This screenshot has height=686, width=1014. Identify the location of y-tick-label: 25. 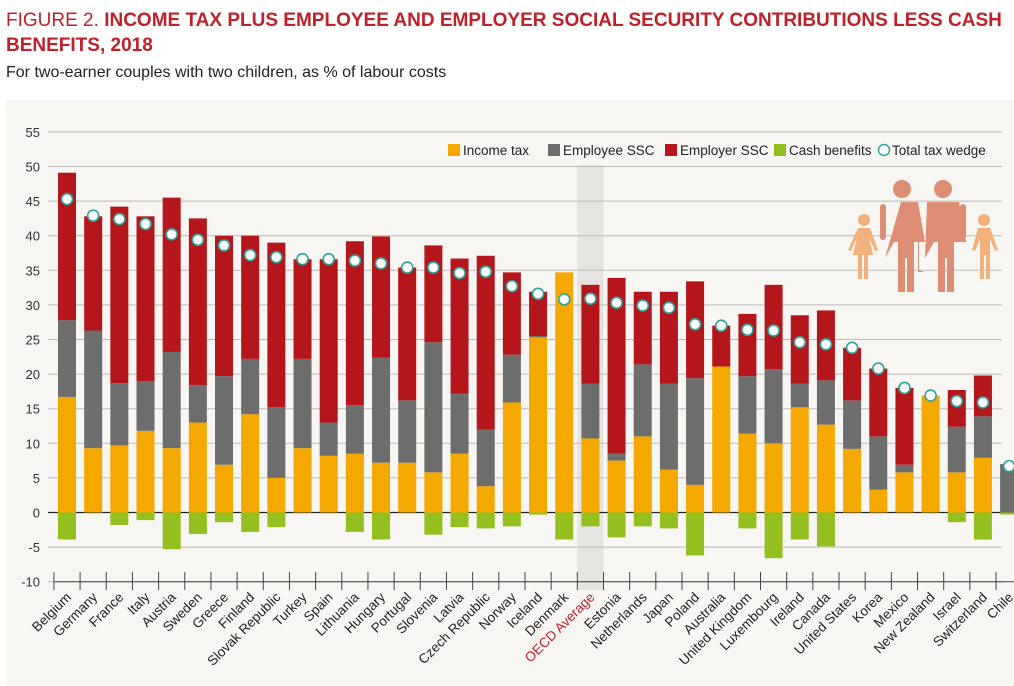
(33, 340).